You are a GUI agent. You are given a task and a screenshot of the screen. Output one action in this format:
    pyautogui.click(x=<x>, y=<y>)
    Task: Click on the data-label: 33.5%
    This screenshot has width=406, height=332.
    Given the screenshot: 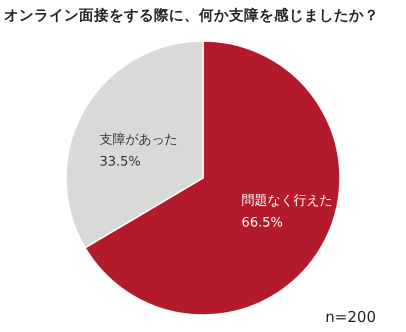 What is the action you would take?
    pyautogui.click(x=120, y=162)
    